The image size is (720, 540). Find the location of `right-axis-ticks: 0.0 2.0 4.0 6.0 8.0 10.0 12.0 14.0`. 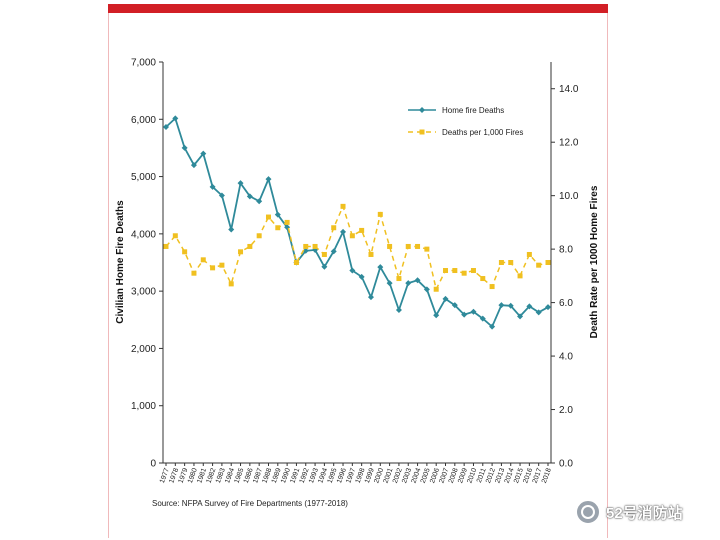

right-axis-ticks: 0.0 2.0 4.0 6.0 8.0 10.0 12.0 14.0 is located at coordinates (565, 277).